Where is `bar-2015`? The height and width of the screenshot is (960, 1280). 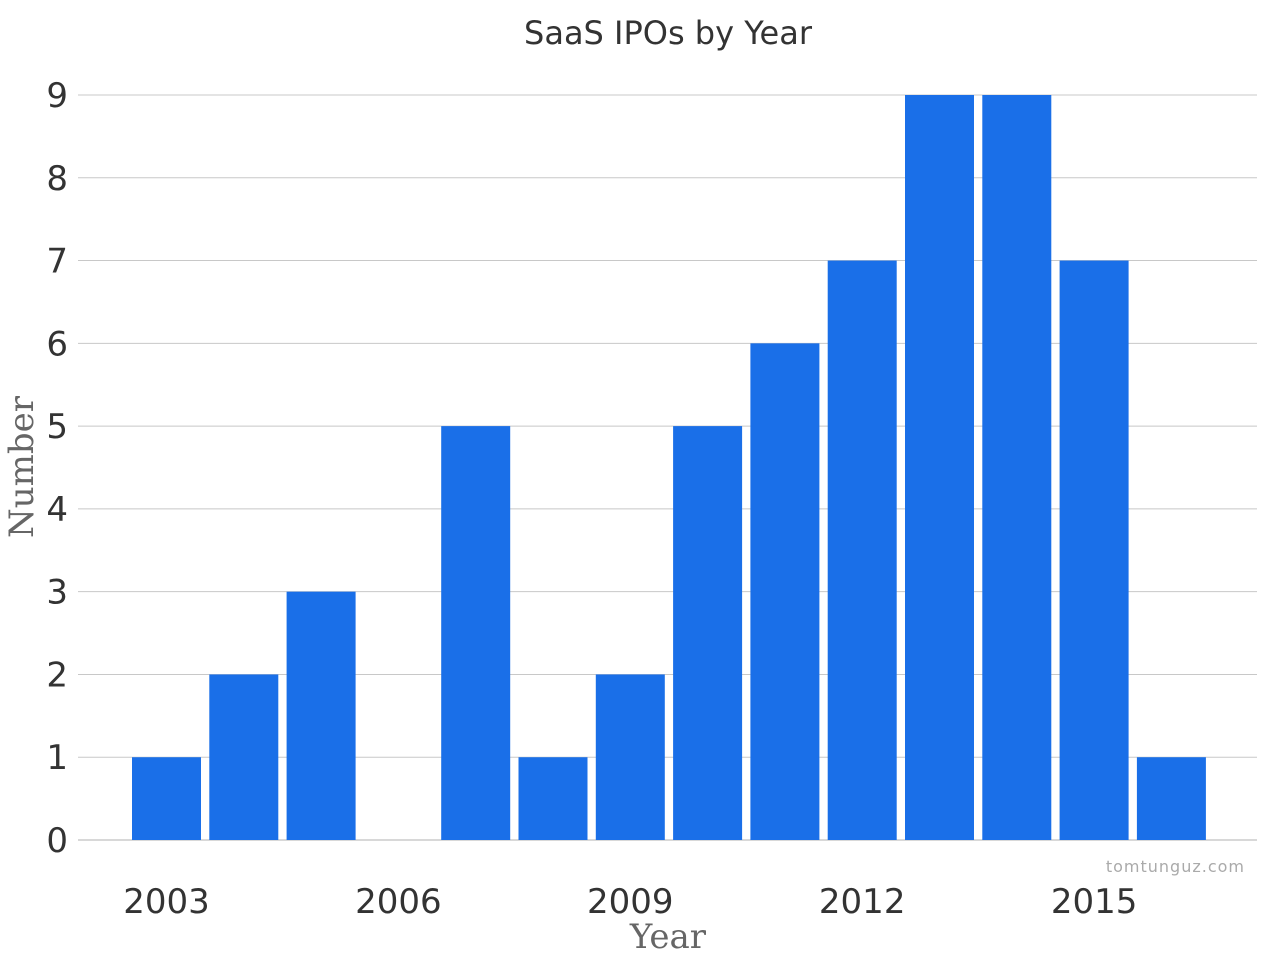 bar-2015 is located at coordinates (1094, 550).